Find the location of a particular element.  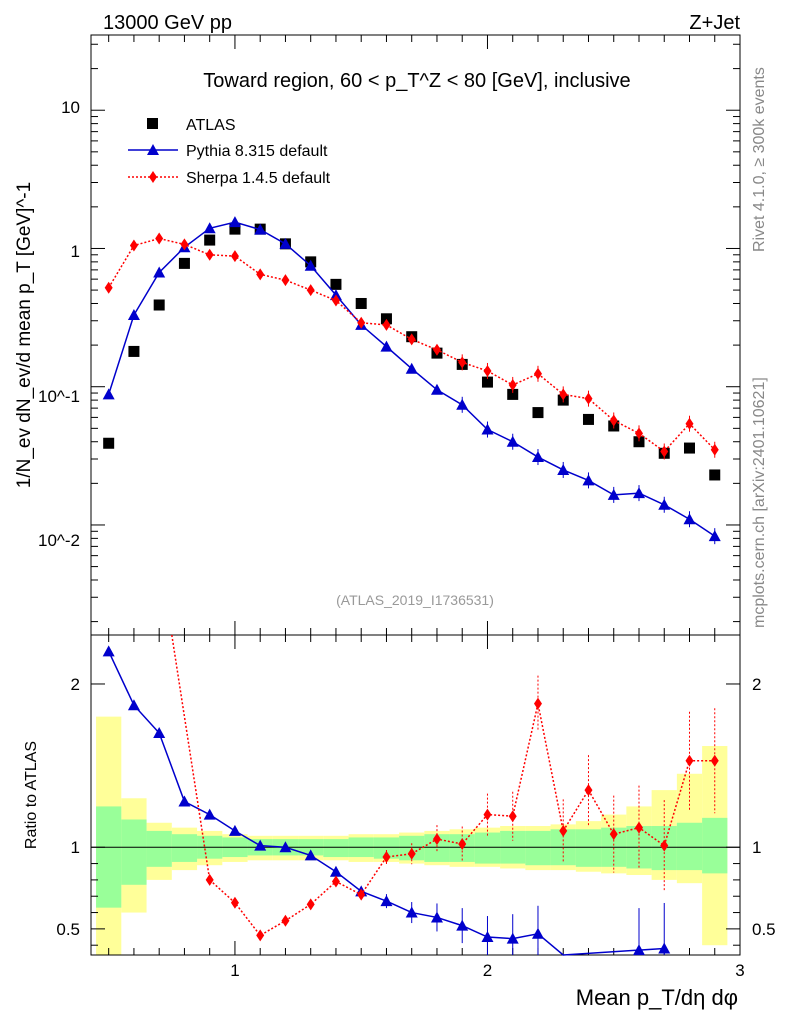

y-tick-label-right: 2 is located at coordinates (756, 684).